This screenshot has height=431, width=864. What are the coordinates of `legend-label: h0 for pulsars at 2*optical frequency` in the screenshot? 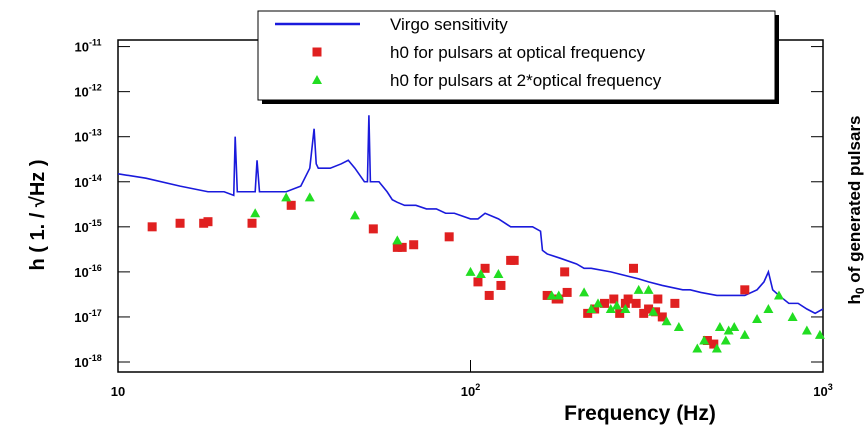 It's located at (526, 80).